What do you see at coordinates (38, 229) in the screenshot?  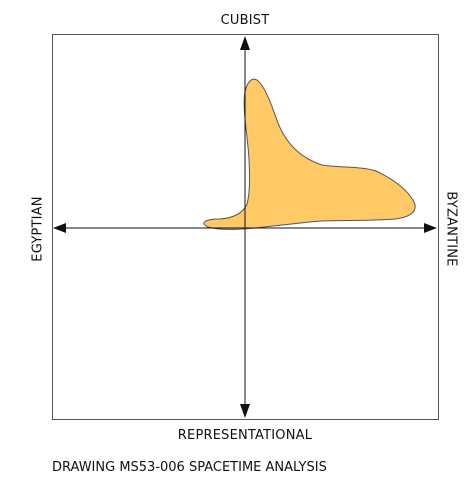 I see `axis-label-egyptian: EGYPTIAN` at bounding box center [38, 229].